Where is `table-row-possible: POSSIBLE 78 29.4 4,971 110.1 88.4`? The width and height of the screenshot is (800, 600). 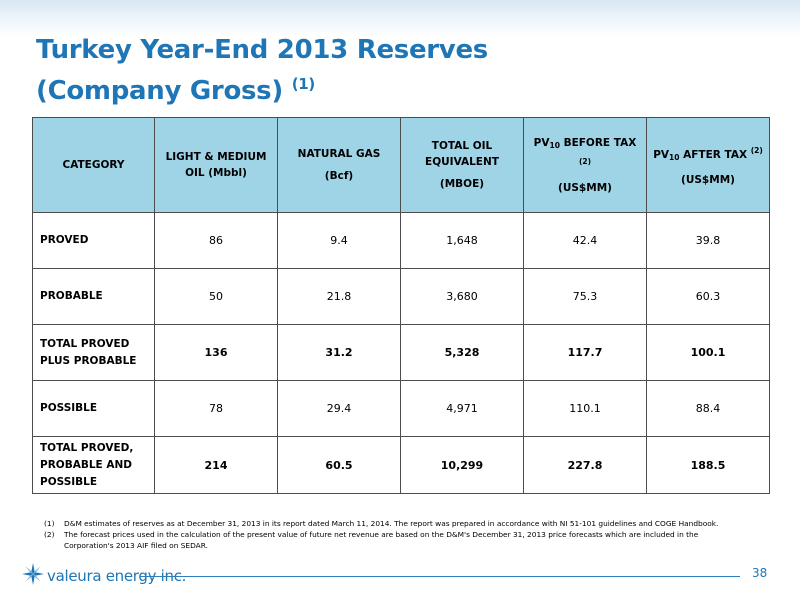
table-row-possible: POSSIBLE 78 29.4 4,971 110.1 88.4 is located at coordinates (401, 408).